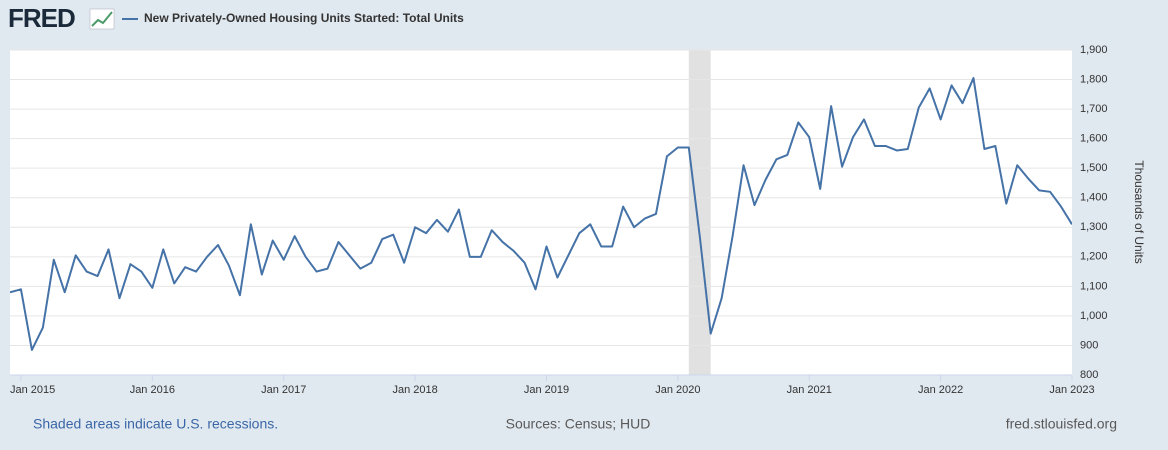 The width and height of the screenshot is (1168, 450). What do you see at coordinates (1094, 168) in the screenshot?
I see `y-tick-label: 1,500` at bounding box center [1094, 168].